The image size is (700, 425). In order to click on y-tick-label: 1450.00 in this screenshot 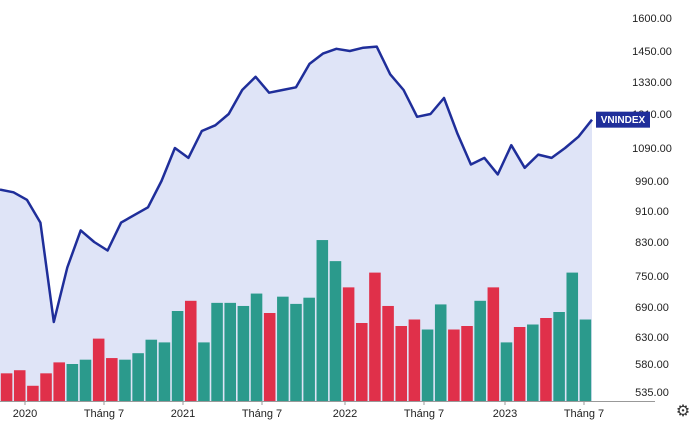, I will do `click(652, 52)`.